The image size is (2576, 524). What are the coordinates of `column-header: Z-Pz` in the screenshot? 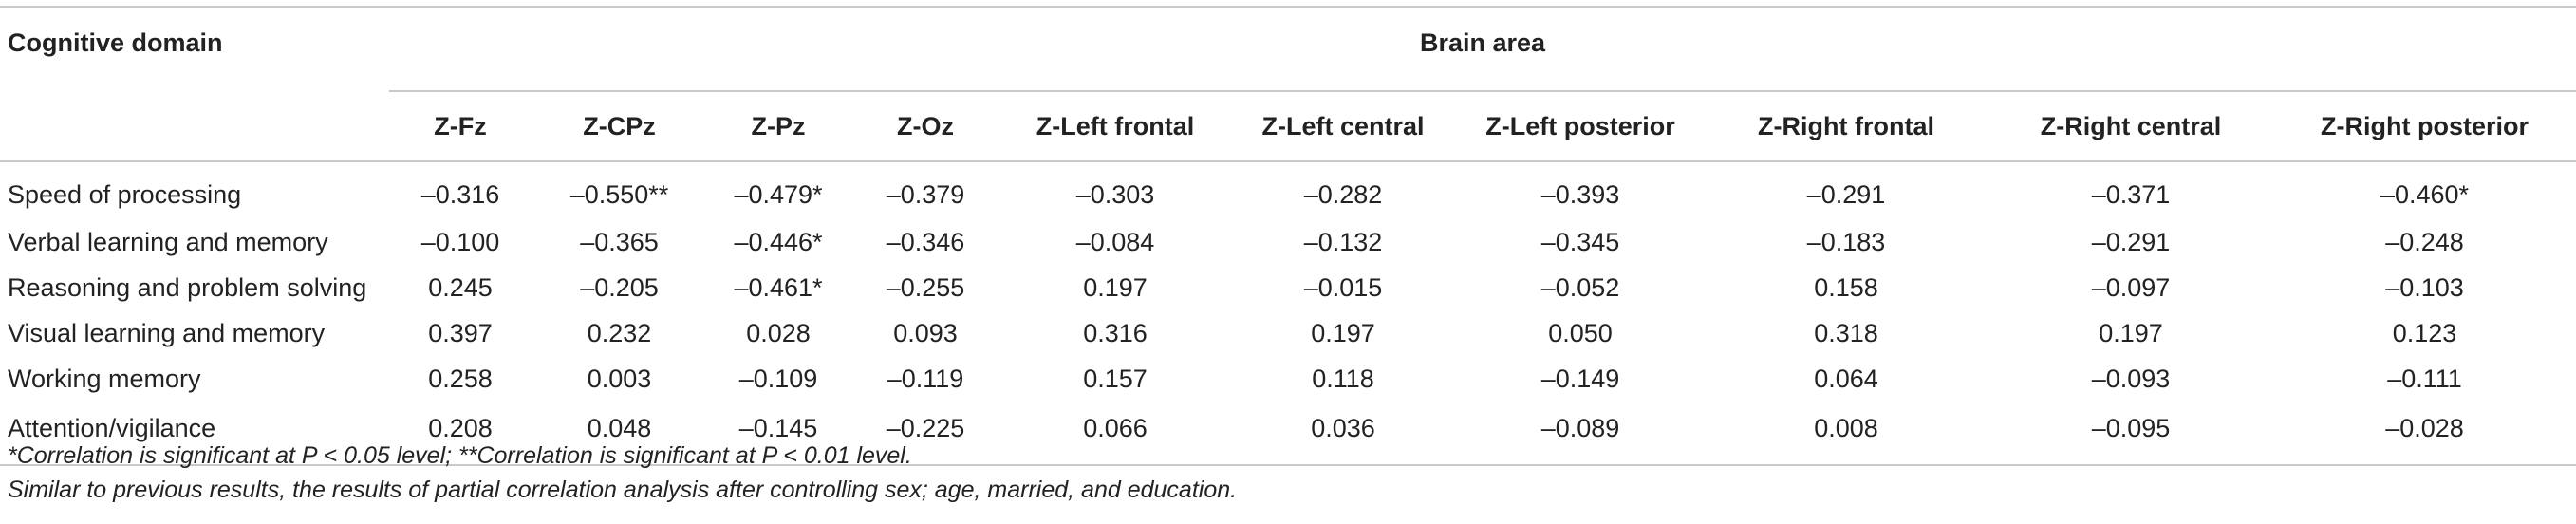 It's located at (778, 127).